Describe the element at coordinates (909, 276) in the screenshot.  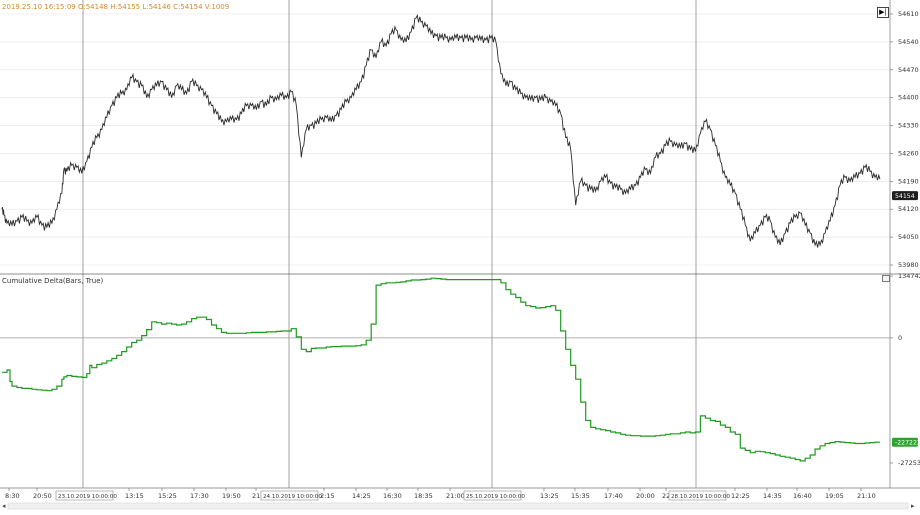
I see `delta-tick-label: 134742` at that location.